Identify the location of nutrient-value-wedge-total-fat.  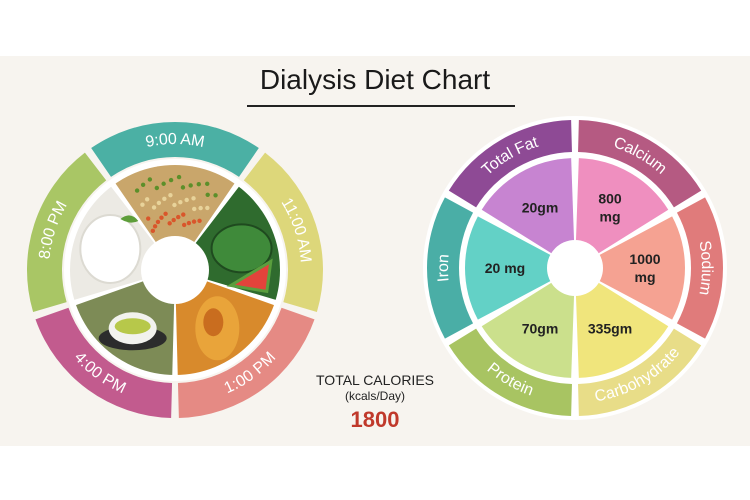
(528, 213).